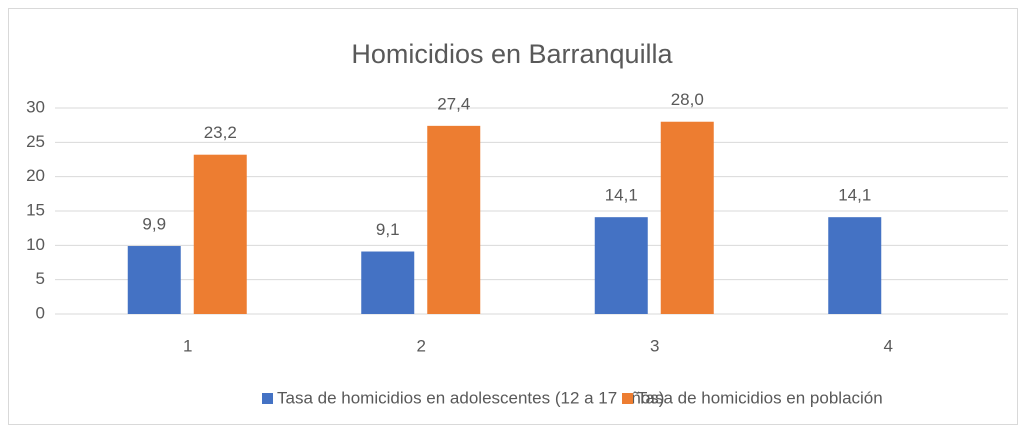 The height and width of the screenshot is (432, 1024). Describe the element at coordinates (888, 345) in the screenshot. I see `x-tick-label: 4` at that location.